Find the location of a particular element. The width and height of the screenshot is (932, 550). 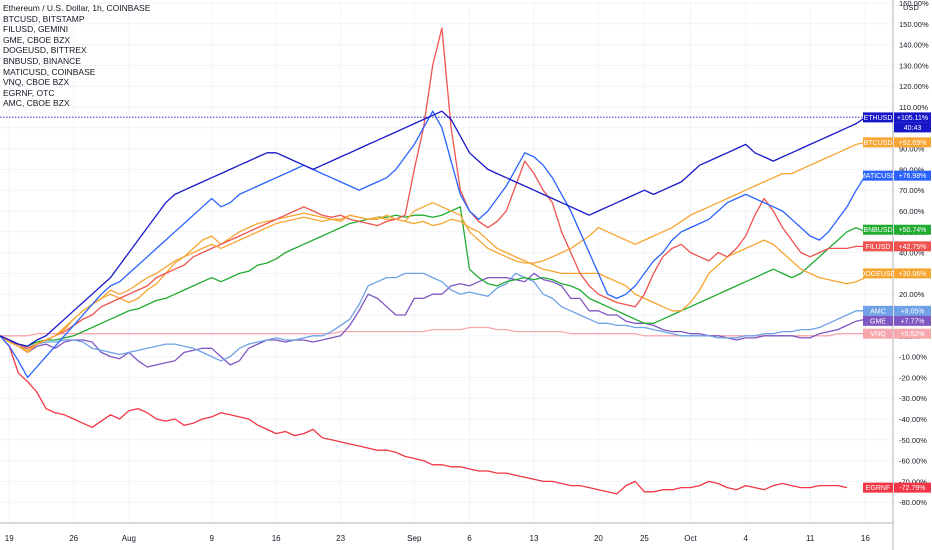

legend-item: DOGEUSD, BITTREX is located at coordinates (45, 50).